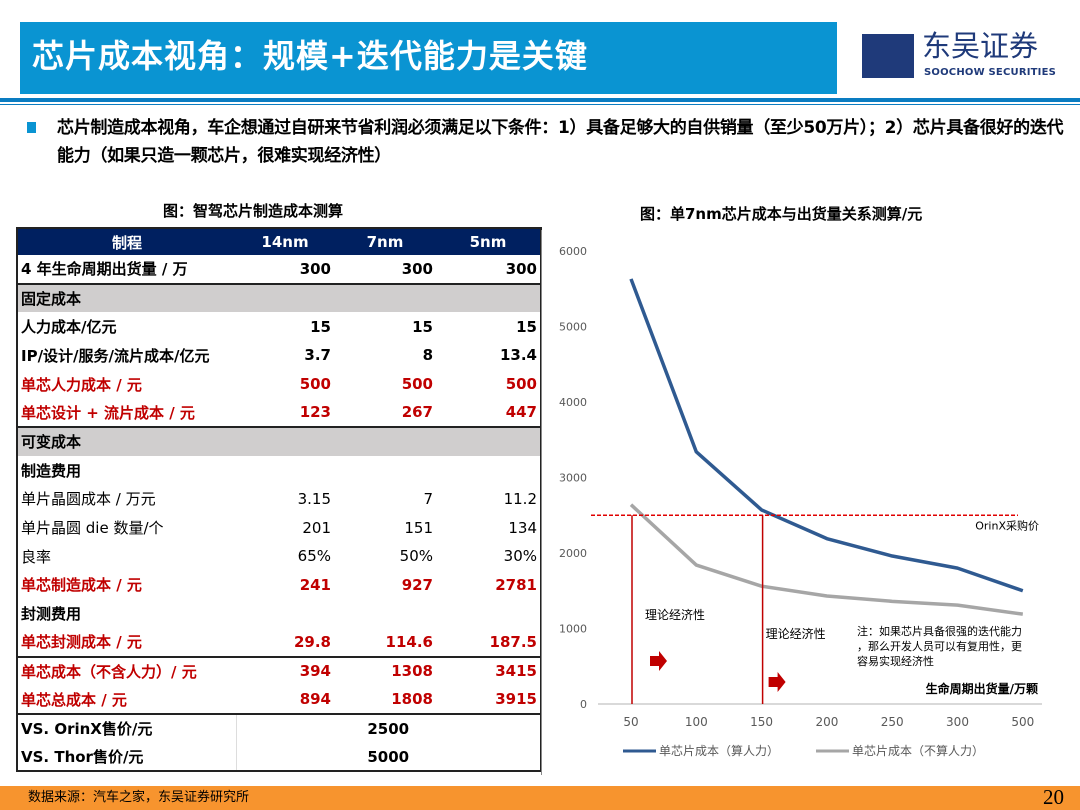 The height and width of the screenshot is (810, 1080). What do you see at coordinates (51, 470) in the screenshot?
I see `table-row-label: 制造费用` at bounding box center [51, 470].